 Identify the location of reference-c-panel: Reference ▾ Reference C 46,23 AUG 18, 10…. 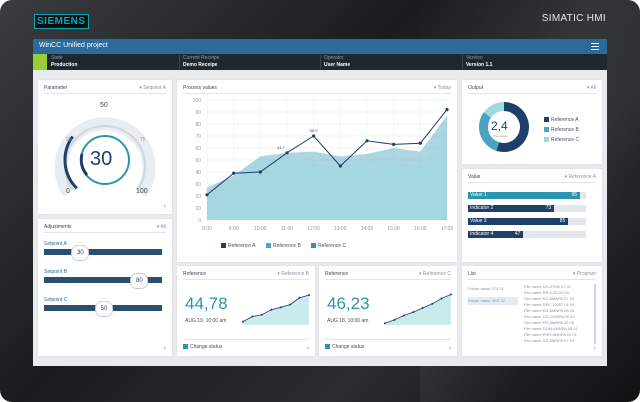
(388, 311).